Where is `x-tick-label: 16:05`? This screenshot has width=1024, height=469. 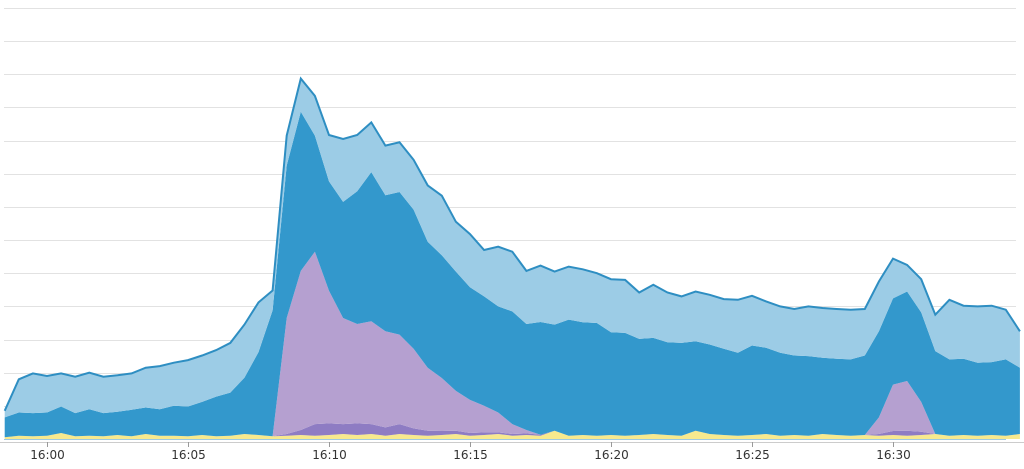
x-tick-label: 16:05 is located at coordinates (188, 455).